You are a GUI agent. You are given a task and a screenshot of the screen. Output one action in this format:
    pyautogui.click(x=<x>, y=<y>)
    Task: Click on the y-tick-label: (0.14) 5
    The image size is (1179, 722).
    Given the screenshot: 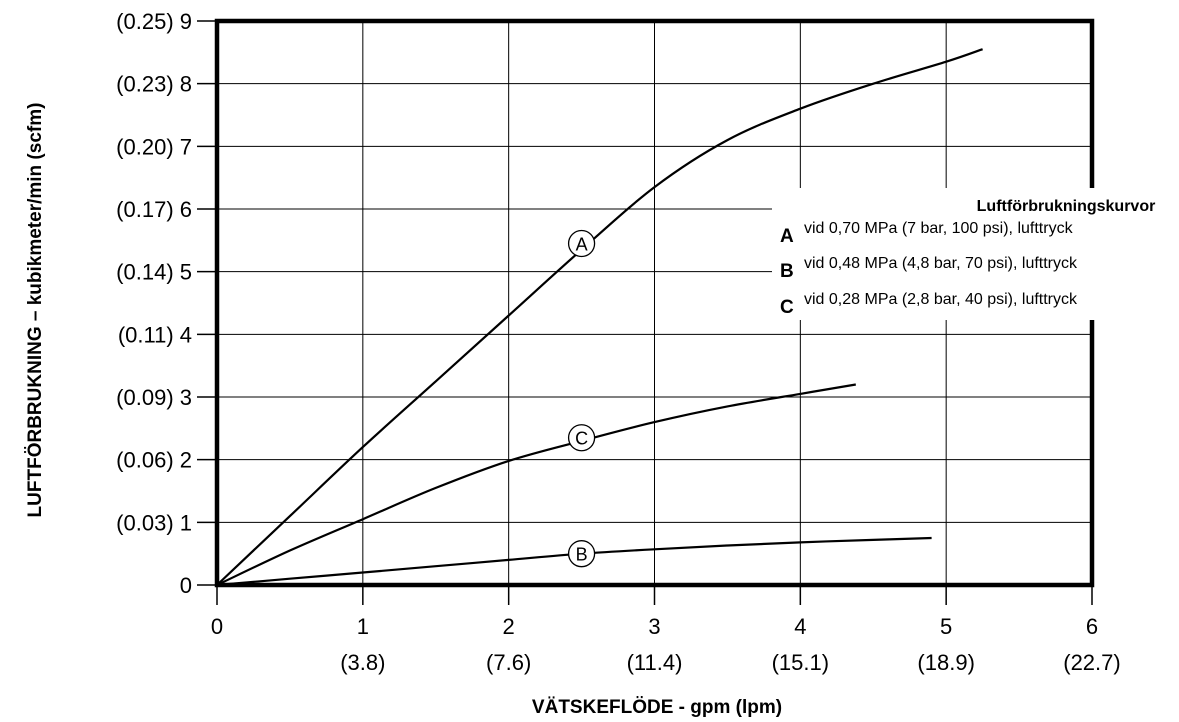 What is the action you would take?
    pyautogui.click(x=154, y=272)
    